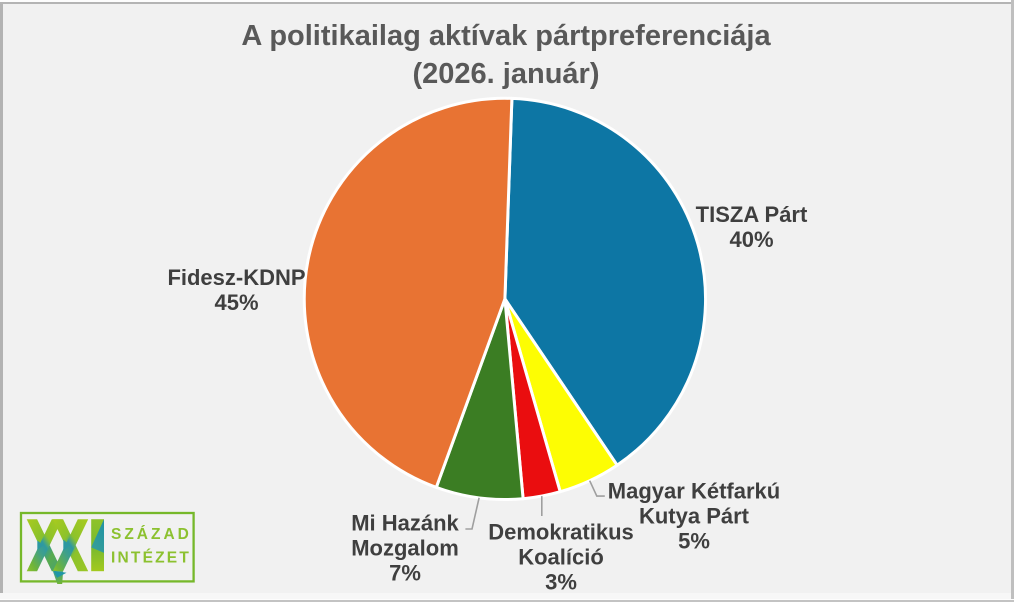 The width and height of the screenshot is (1014, 602). What do you see at coordinates (151, 557) in the screenshot?
I see `svg-text: INTÉZET` at bounding box center [151, 557].